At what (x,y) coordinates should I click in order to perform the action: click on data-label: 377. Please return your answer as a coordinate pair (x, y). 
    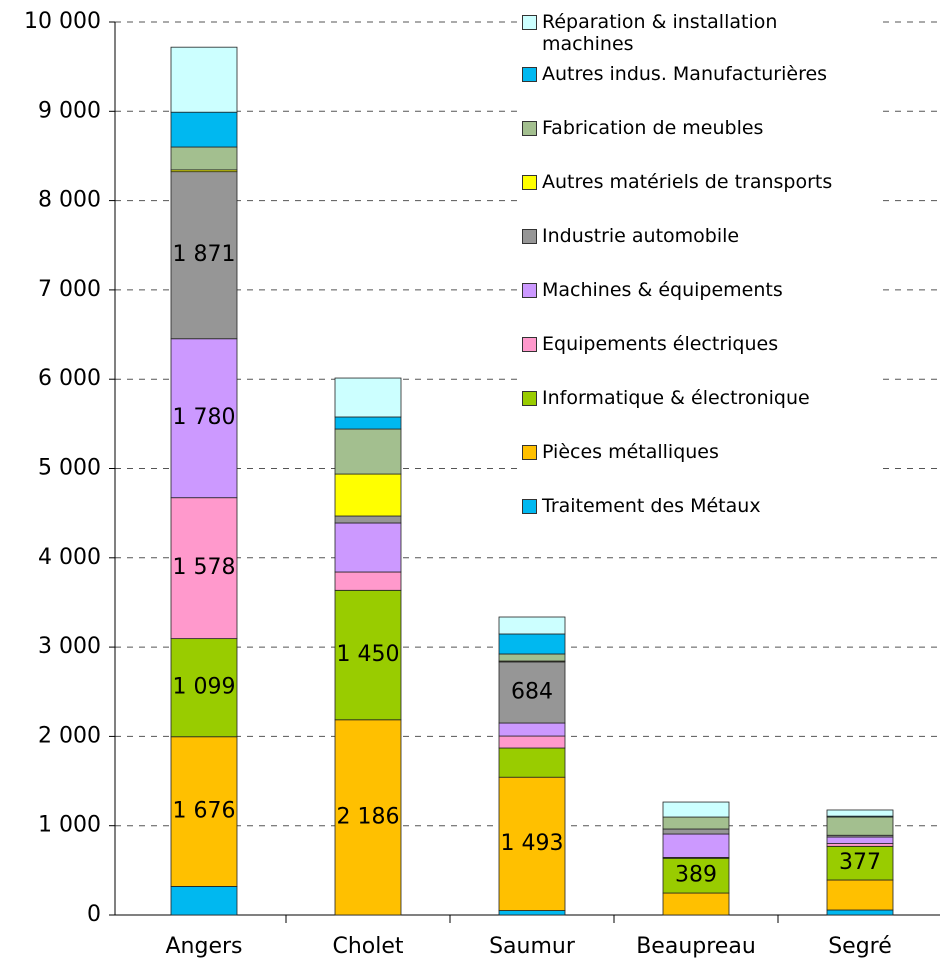
    Looking at the image, I should click on (860, 862).